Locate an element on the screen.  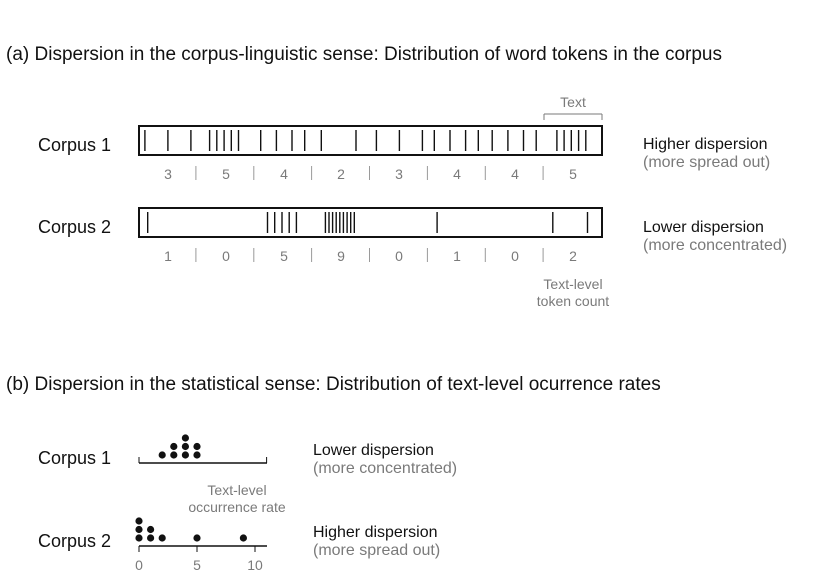
token-count-caption-line1: Text-level is located at coordinates (572, 284).